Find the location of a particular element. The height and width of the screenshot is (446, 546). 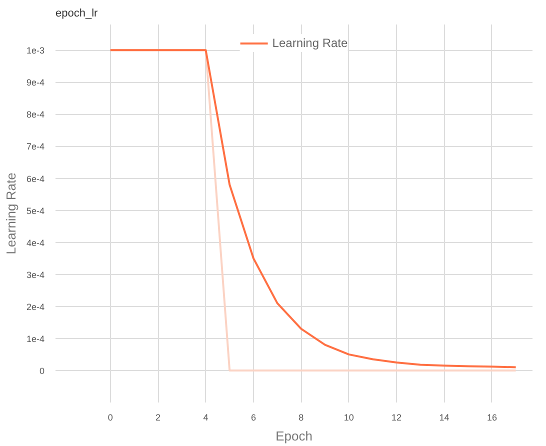

x-tick-label: 2 is located at coordinates (158, 417).